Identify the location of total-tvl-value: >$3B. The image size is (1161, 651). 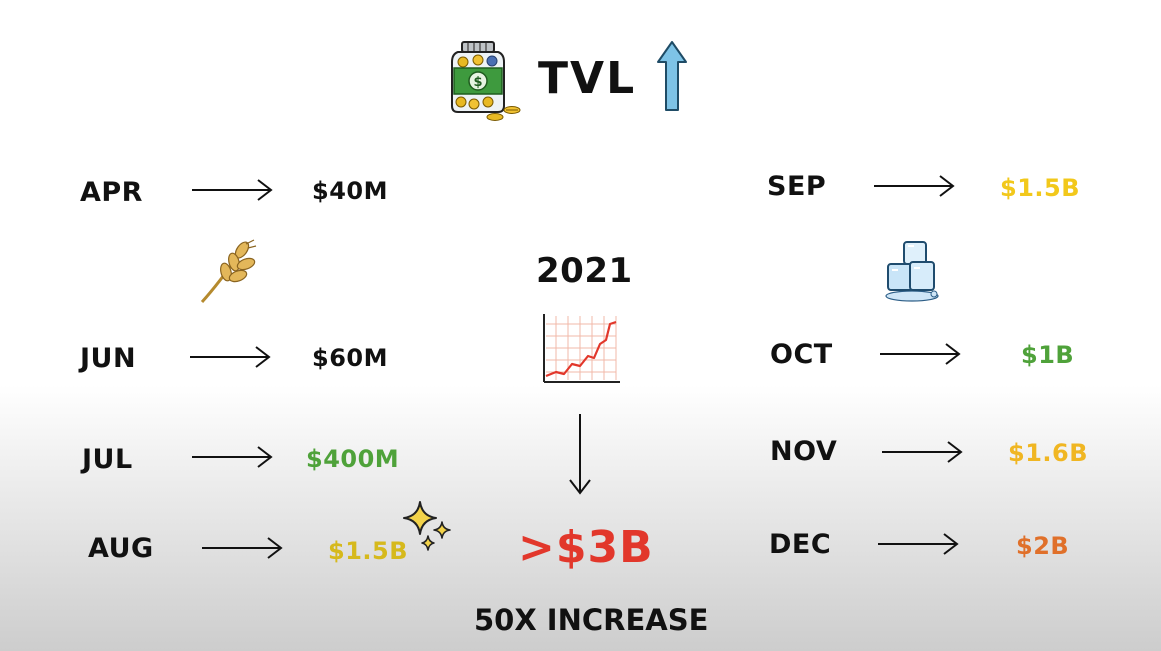
(586, 547).